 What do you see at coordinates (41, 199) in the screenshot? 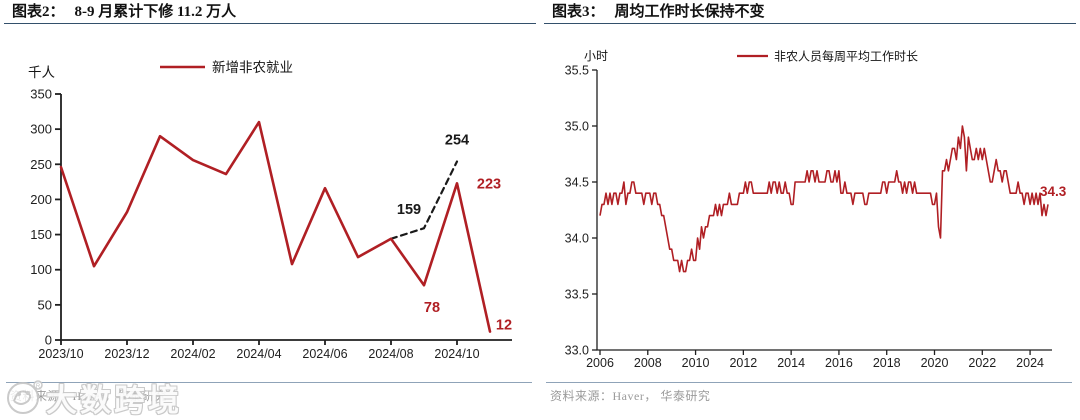
I see `svg-text: 200` at bounding box center [41, 199].